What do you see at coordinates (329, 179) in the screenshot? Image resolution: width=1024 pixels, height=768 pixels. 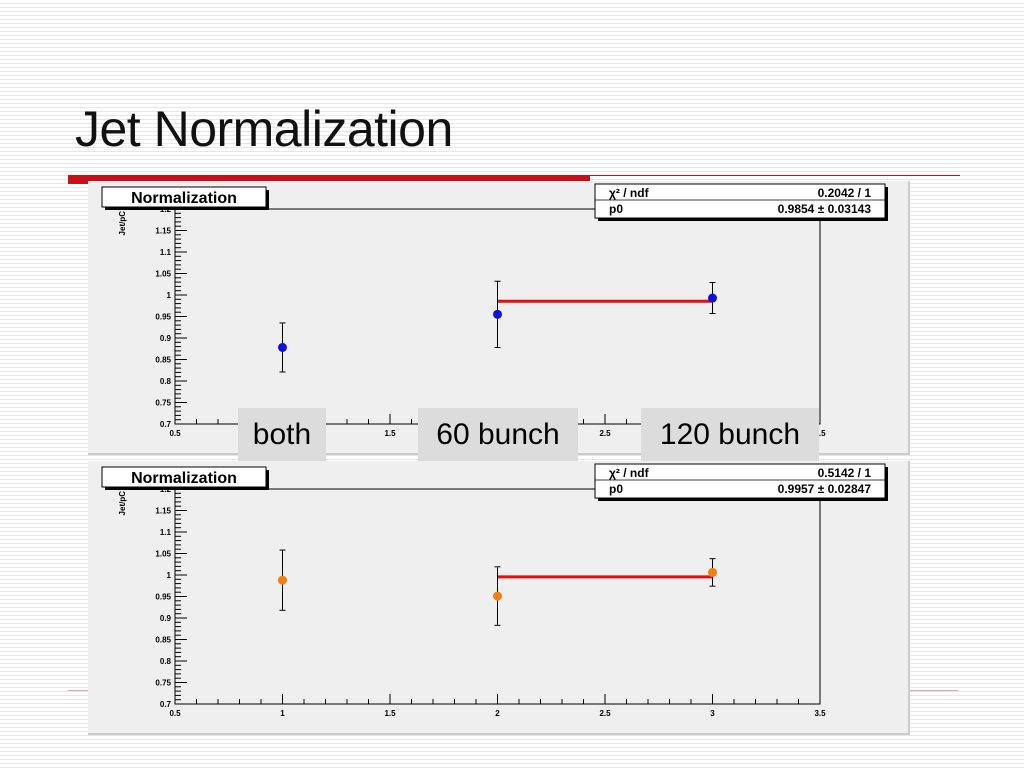 I see `title-rule` at bounding box center [329, 179].